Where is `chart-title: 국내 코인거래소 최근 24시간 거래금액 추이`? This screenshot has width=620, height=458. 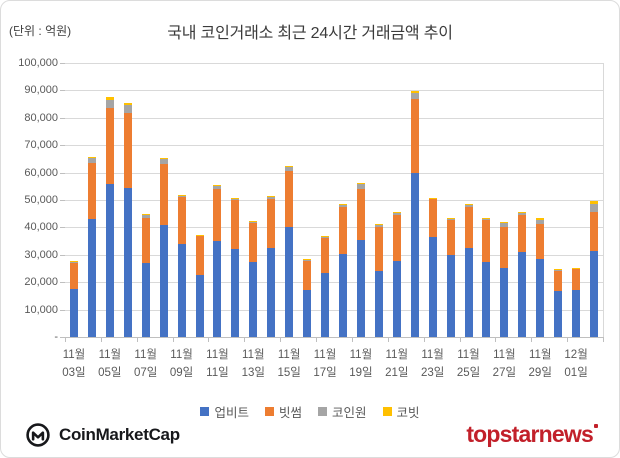
chart-title: 국내 코인거래소 최근 24시간 거래금액 추이 is located at coordinates (310, 33).